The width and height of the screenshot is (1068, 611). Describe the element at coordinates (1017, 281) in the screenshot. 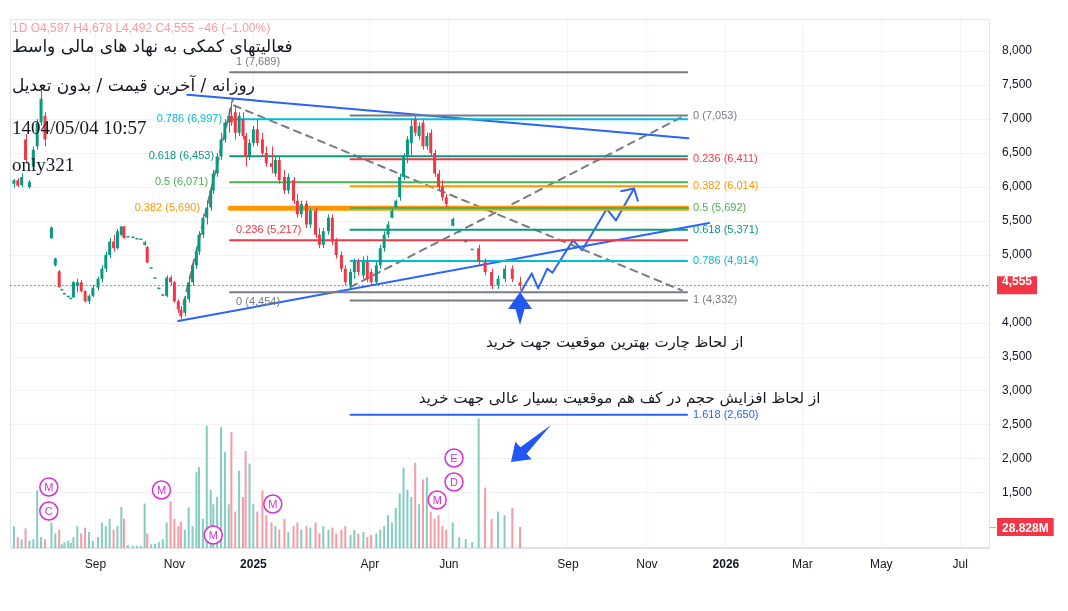

I see `ref-line-label: 4,555` at that location.